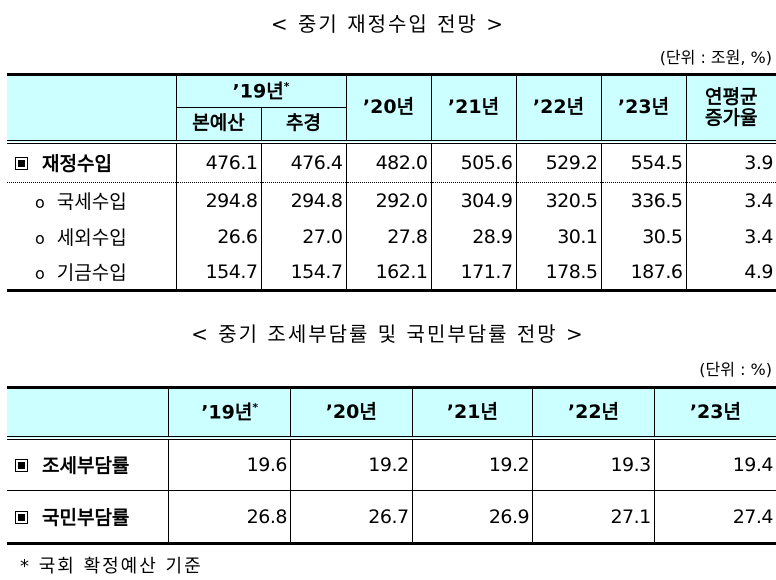 This screenshot has width=776, height=580. I want to click on cell-value: 27.8, so click(388, 236).